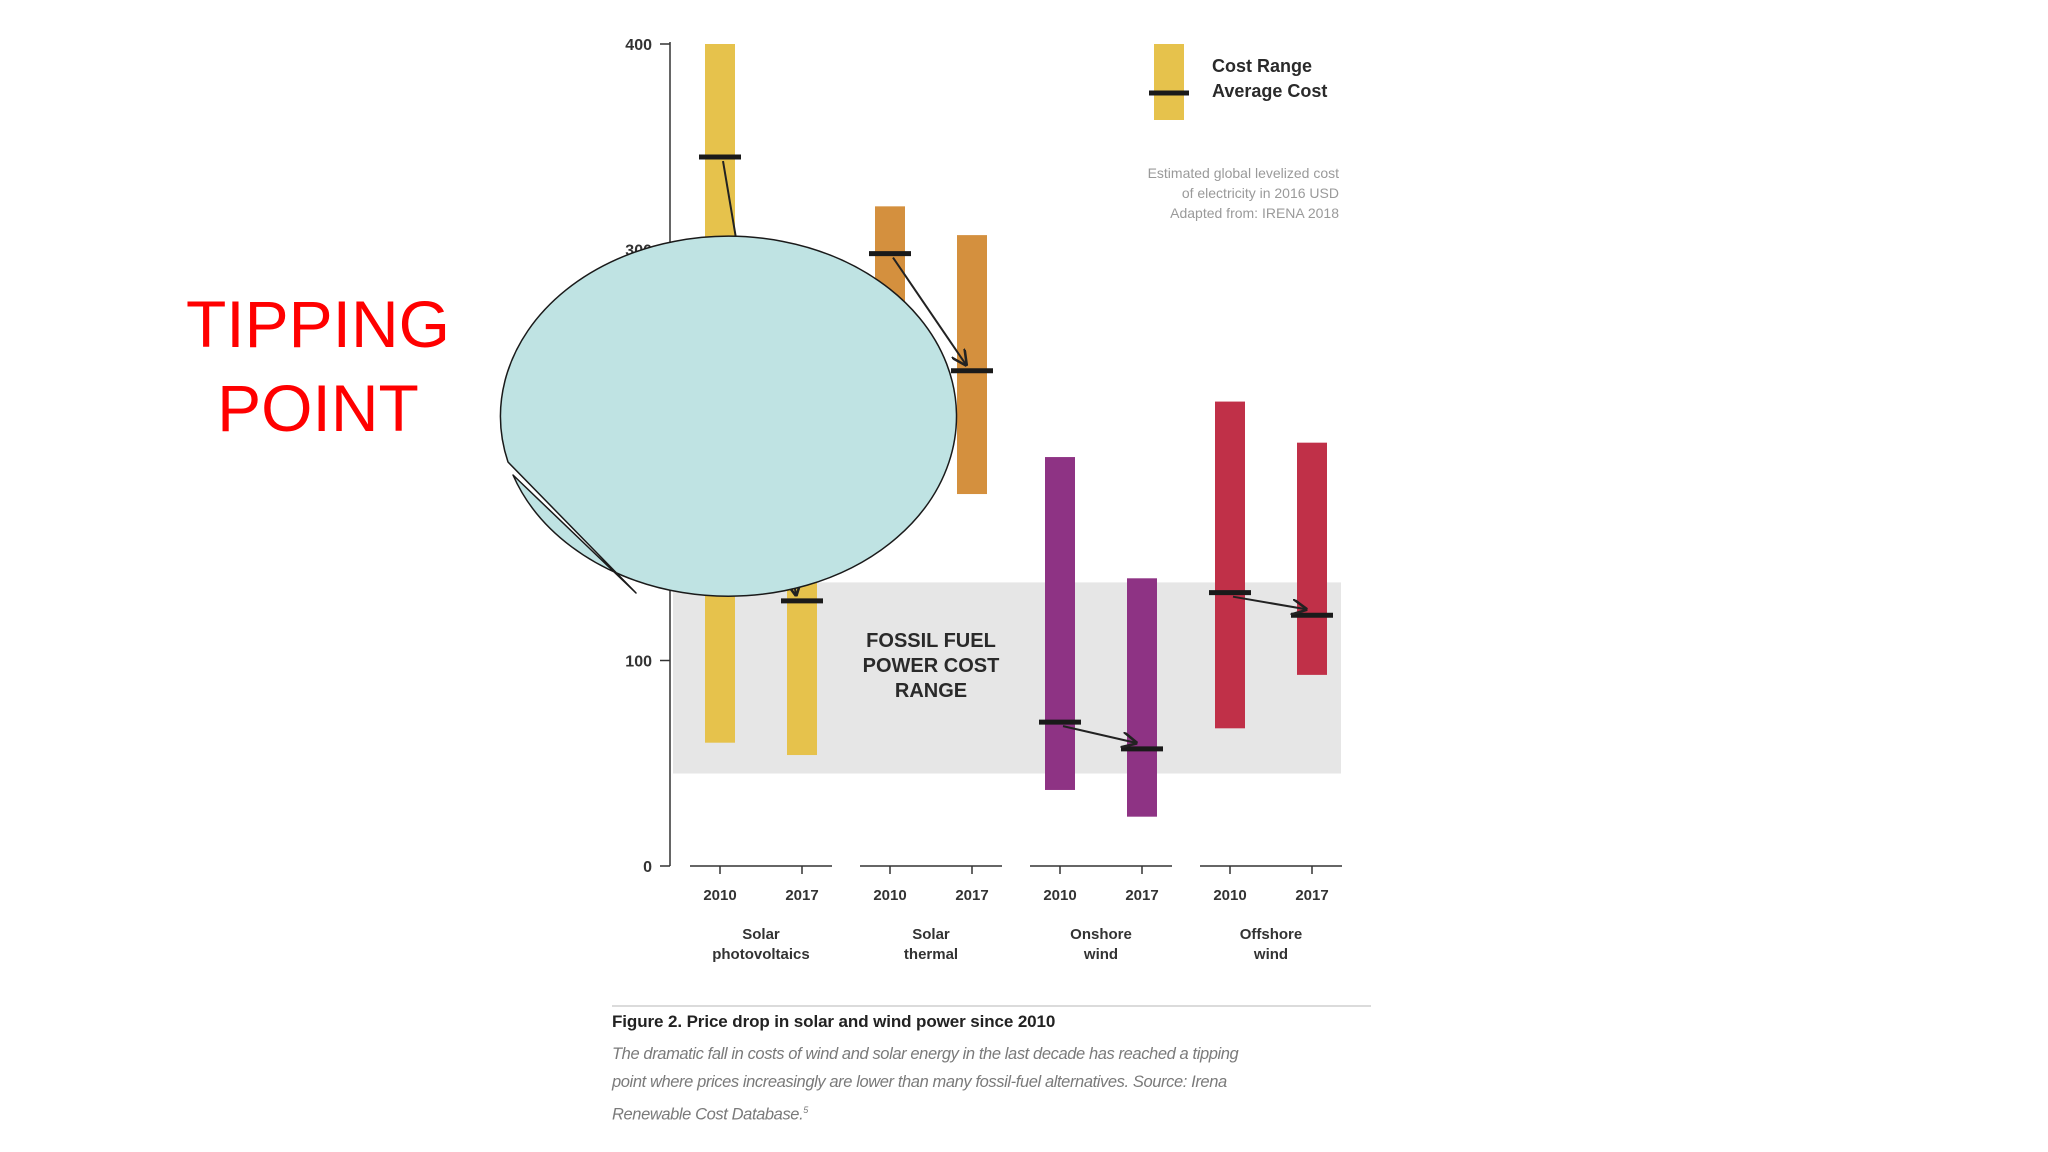 The width and height of the screenshot is (2048, 1152). What do you see at coordinates (638, 662) in the screenshot?
I see `y-tick-label: 100` at bounding box center [638, 662].